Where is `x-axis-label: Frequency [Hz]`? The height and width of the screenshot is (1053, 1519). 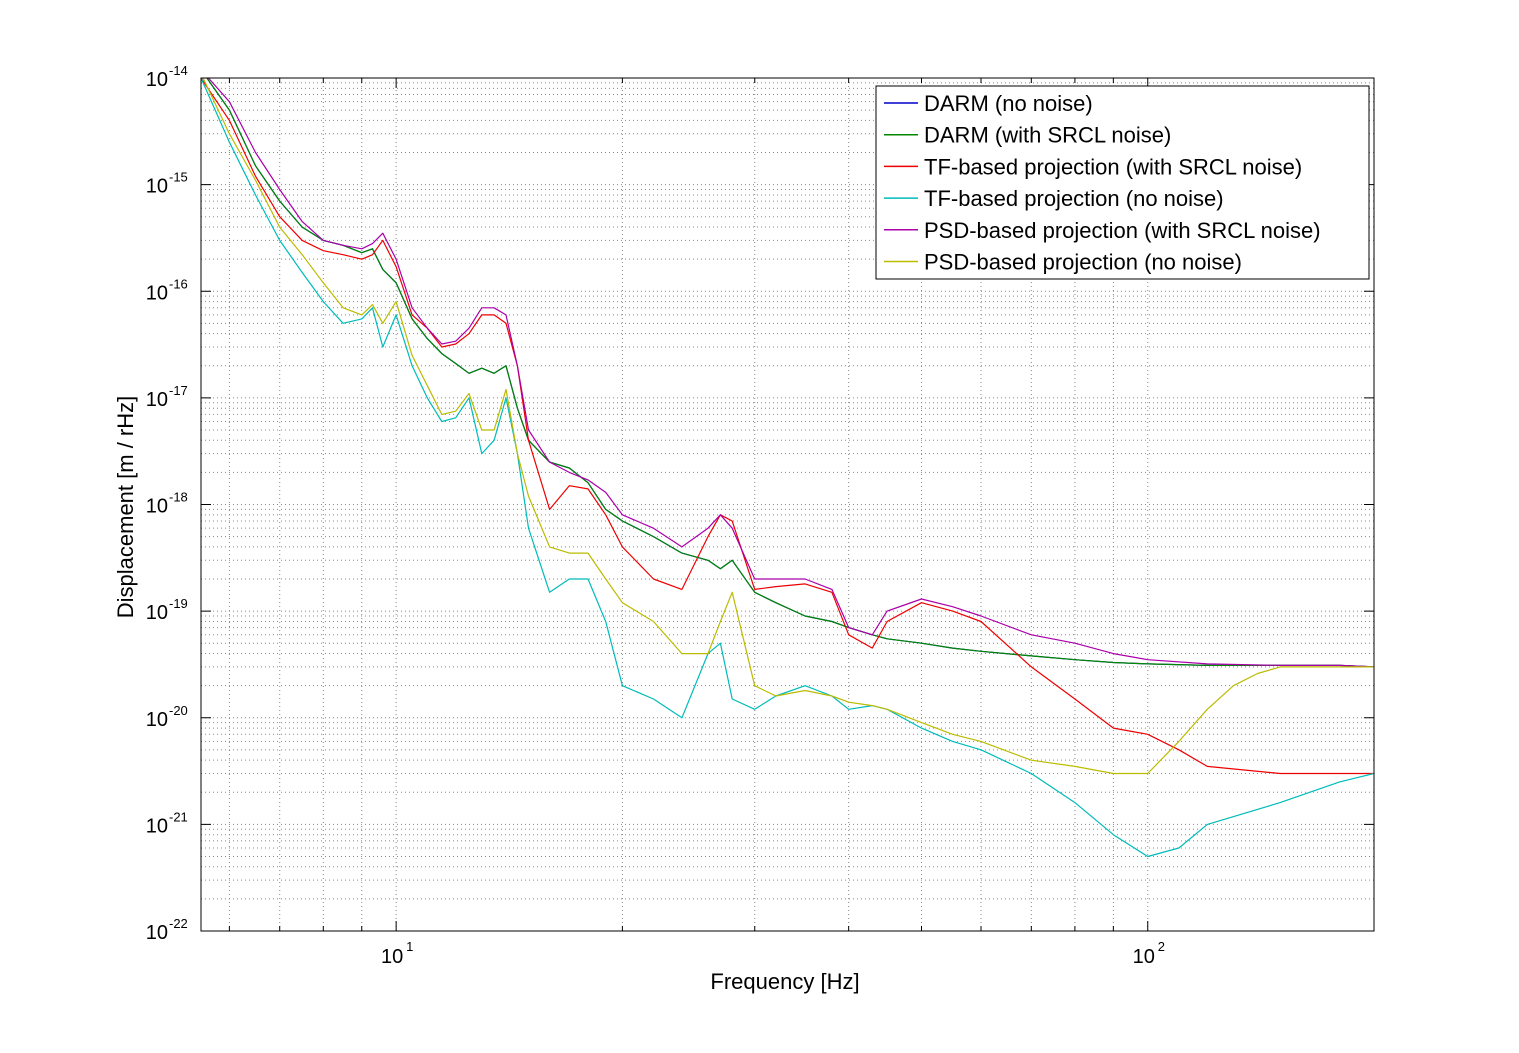 x-axis-label: Frequency [Hz] is located at coordinates (784, 981).